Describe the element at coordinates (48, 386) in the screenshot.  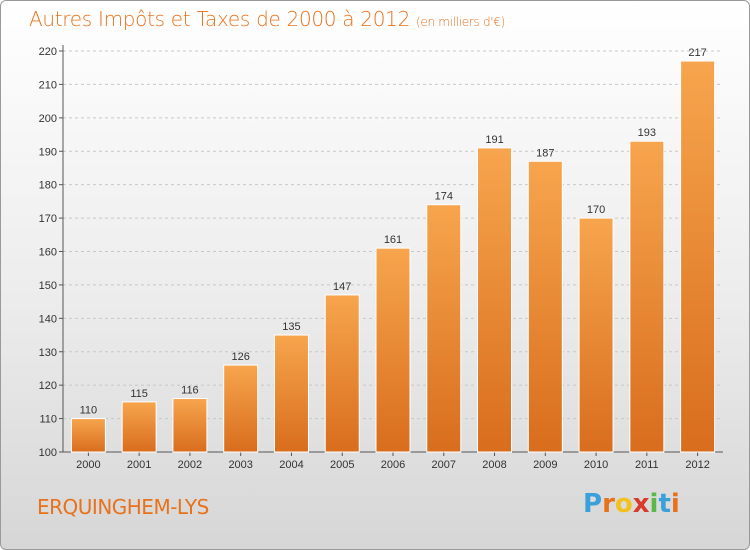
I see `y-tick-label: 120` at that location.